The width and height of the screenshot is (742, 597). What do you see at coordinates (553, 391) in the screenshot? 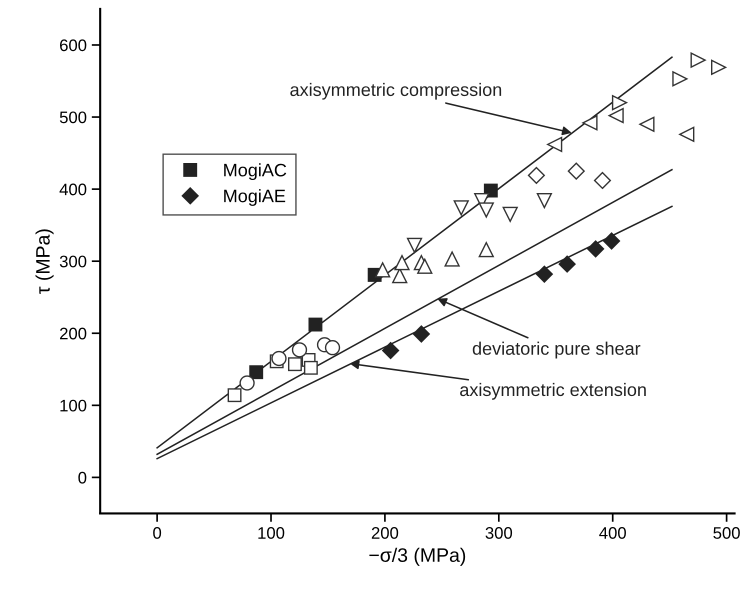
I see `annotation: axisymmetric extension` at bounding box center [553, 391].